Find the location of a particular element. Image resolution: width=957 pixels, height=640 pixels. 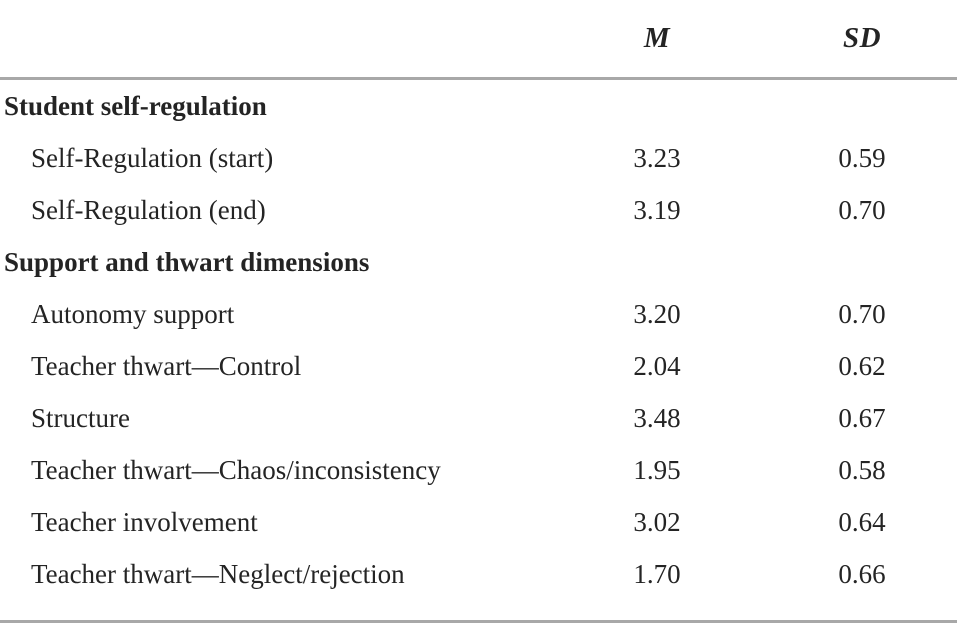

row-label: Teacher thwart—Neglect/rejection is located at coordinates (273, 585).